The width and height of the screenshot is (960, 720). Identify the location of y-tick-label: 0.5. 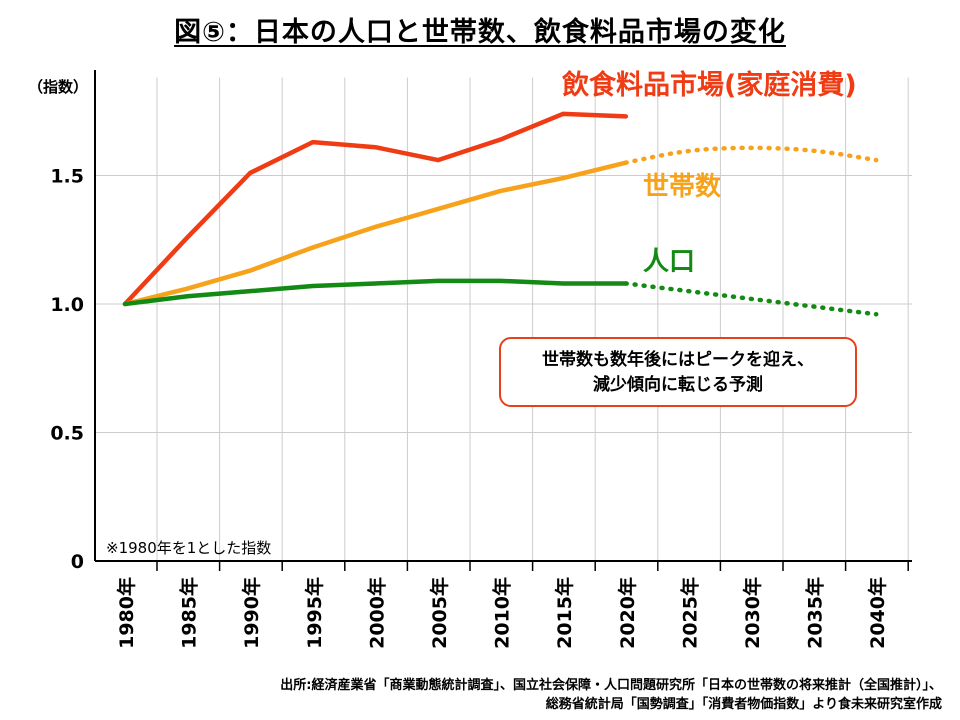
(67, 434).